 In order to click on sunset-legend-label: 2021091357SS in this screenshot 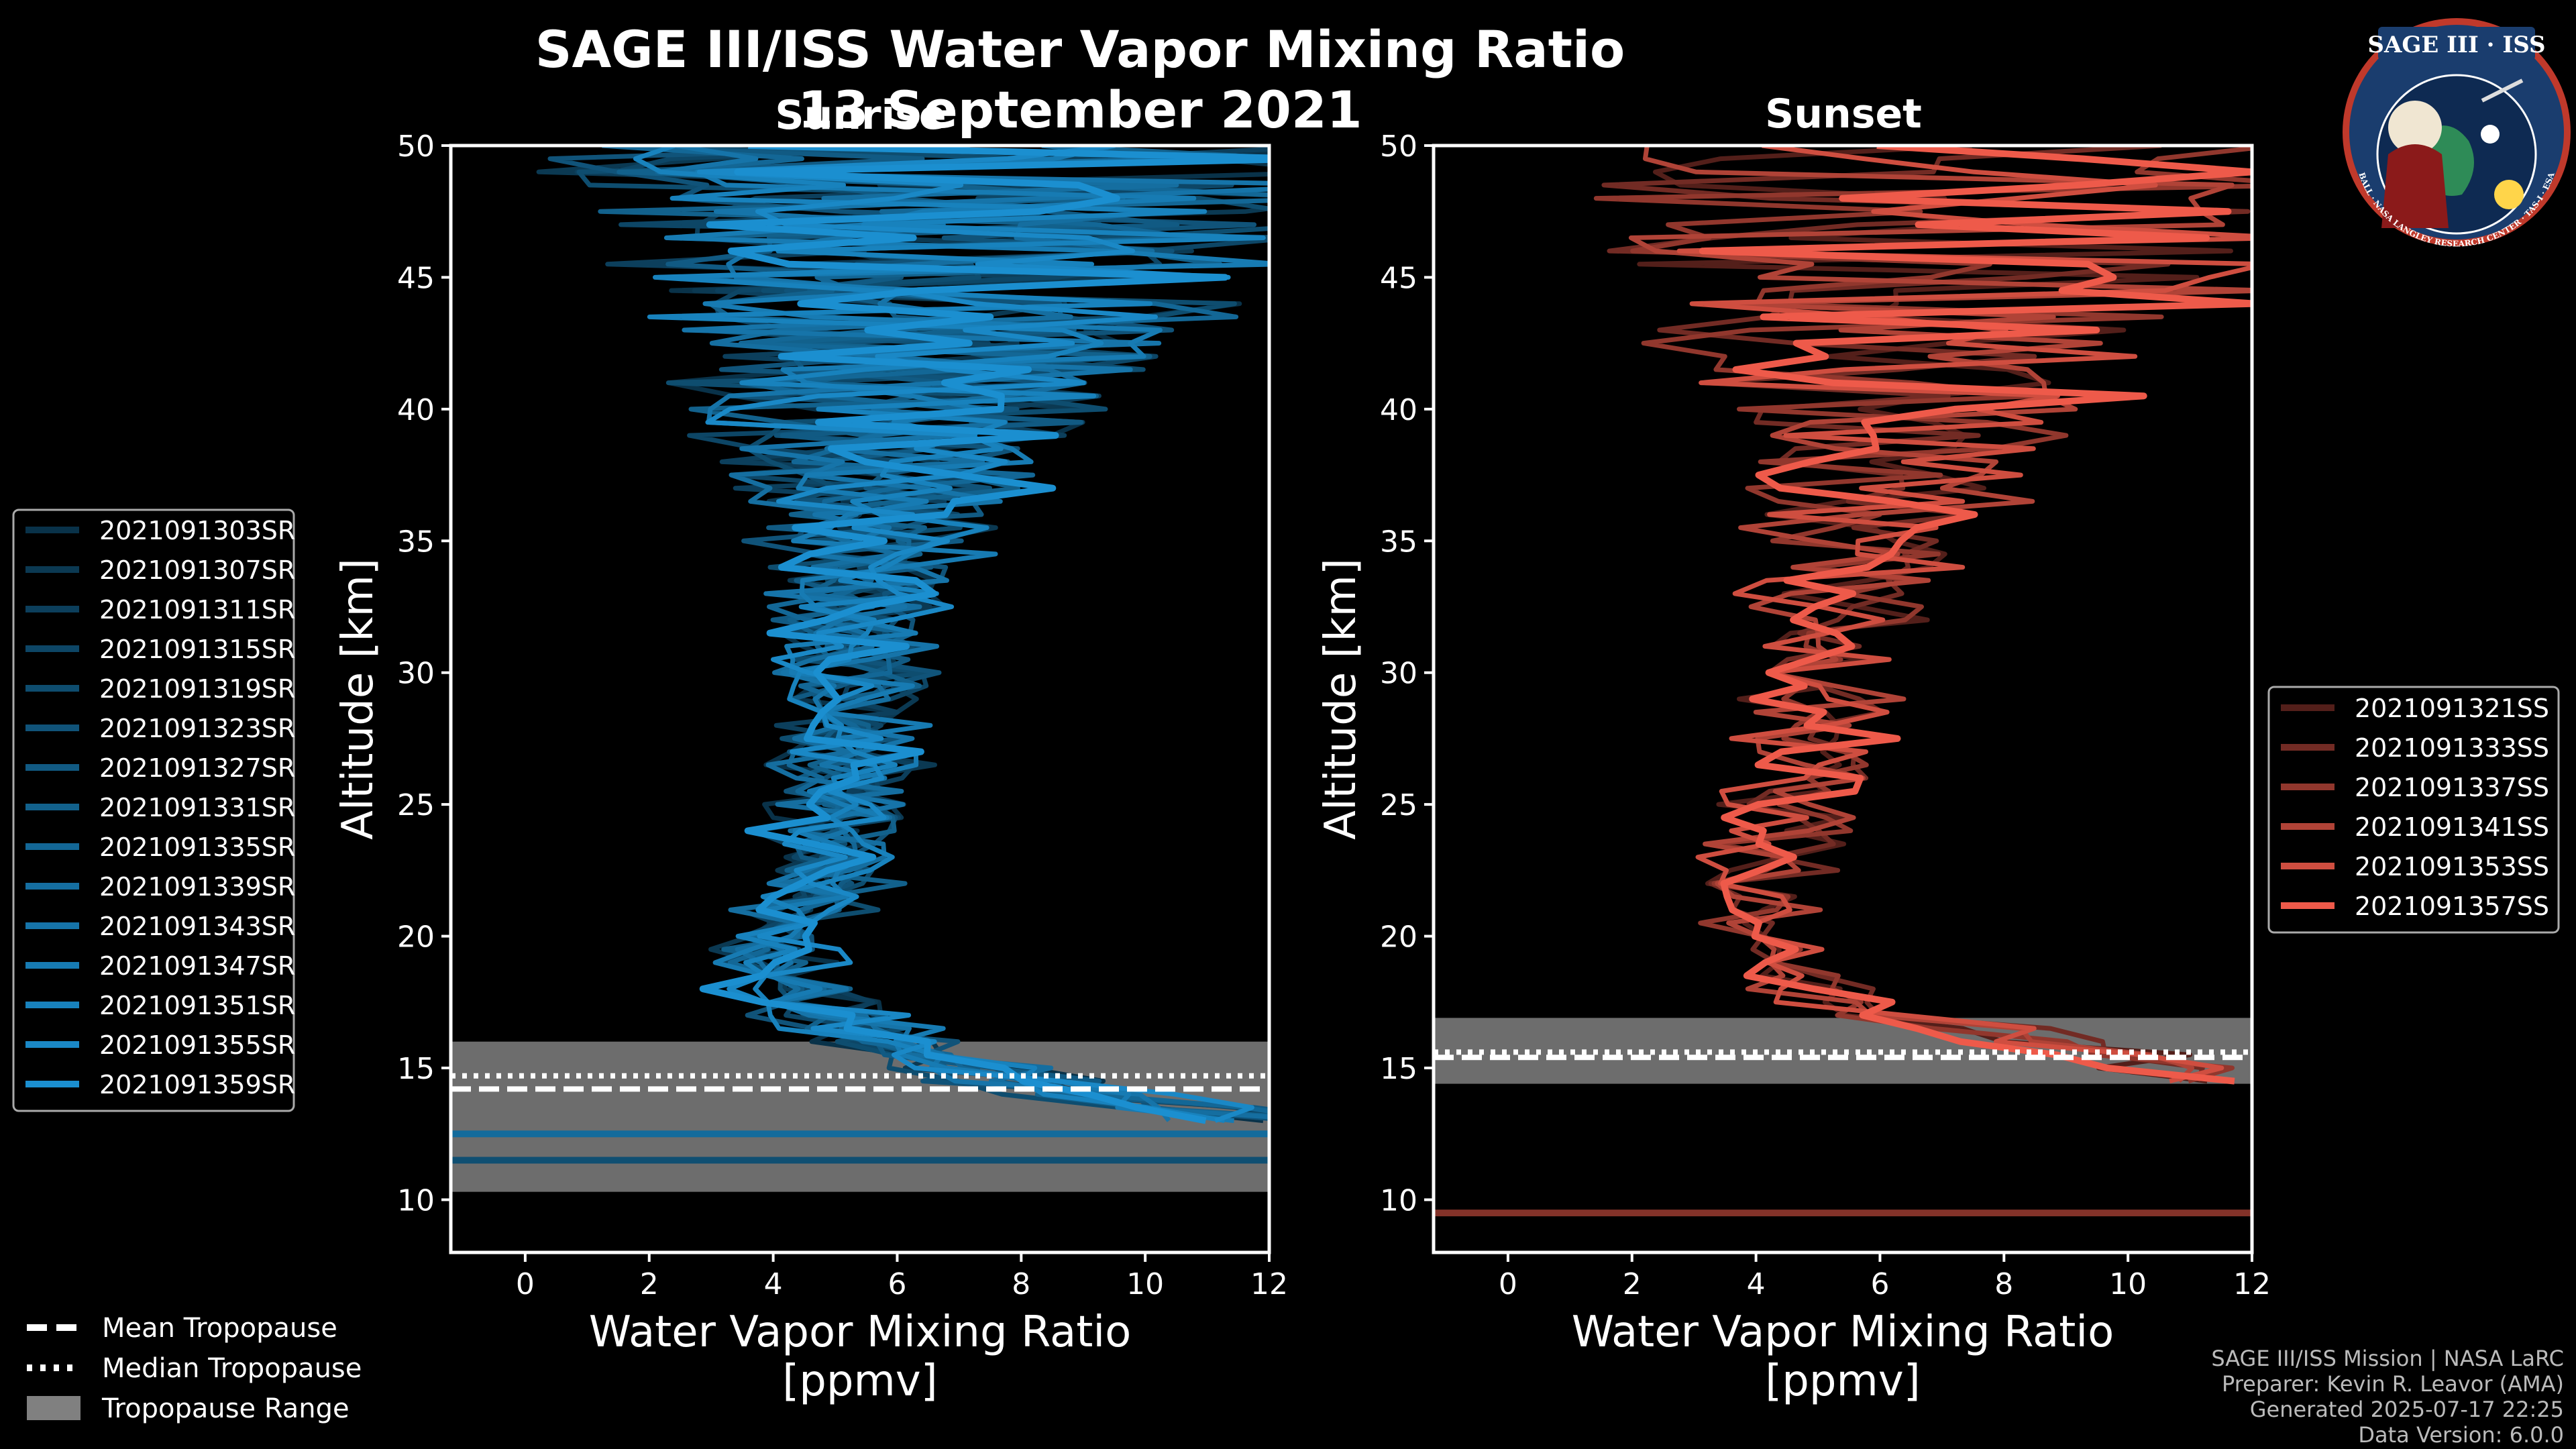, I will do `click(2452, 906)`.